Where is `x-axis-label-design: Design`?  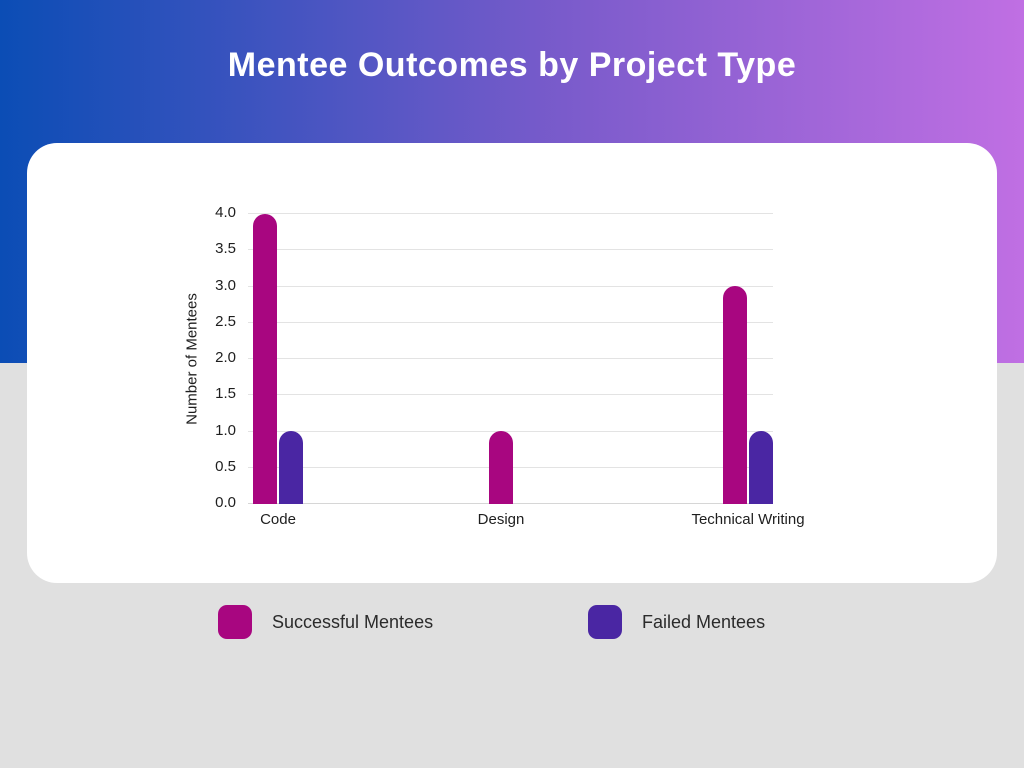 x-axis-label-design: Design is located at coordinates (501, 519).